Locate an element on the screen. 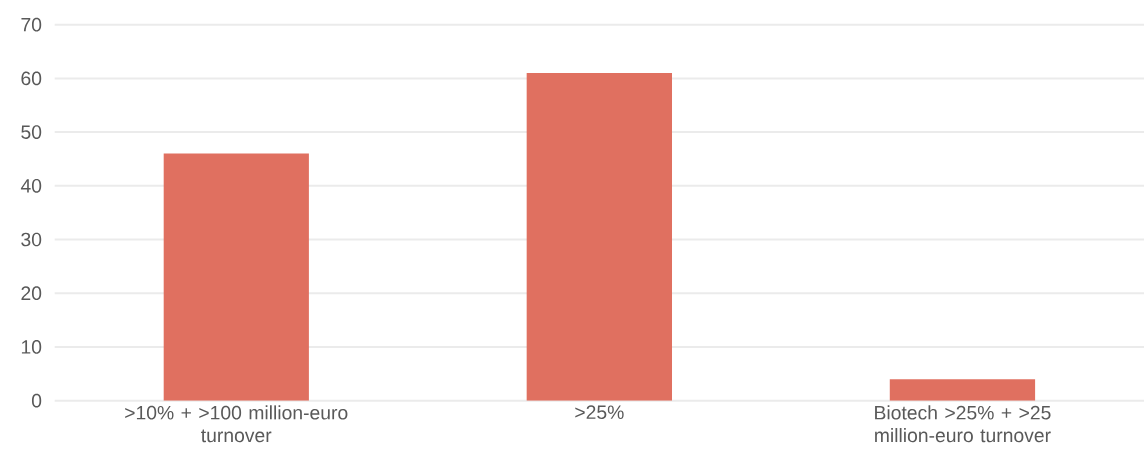 The height and width of the screenshot is (470, 1148). y-tick-label: 0 is located at coordinates (36, 400).